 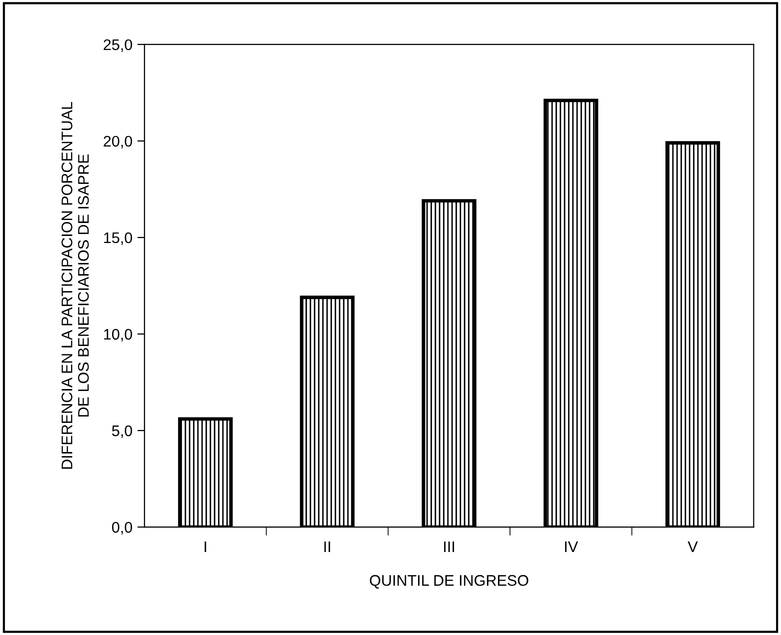 I want to click on y-tick-label: 10,0, so click(x=118, y=335).